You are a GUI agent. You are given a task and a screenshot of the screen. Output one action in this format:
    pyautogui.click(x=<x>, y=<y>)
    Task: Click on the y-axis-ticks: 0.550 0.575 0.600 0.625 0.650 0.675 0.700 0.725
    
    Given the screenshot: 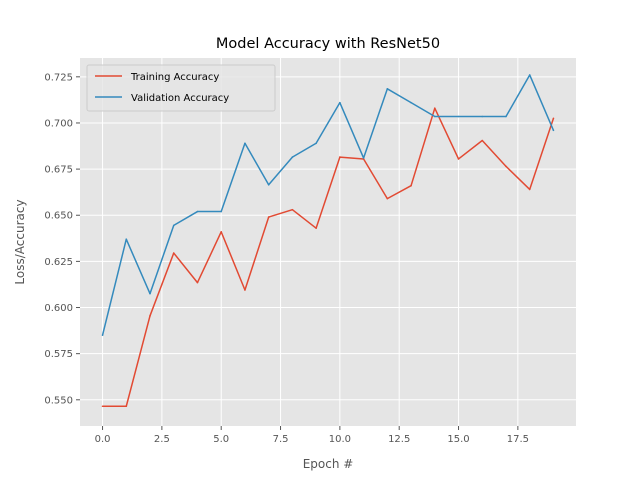 What is the action you would take?
    pyautogui.click(x=62, y=239)
    